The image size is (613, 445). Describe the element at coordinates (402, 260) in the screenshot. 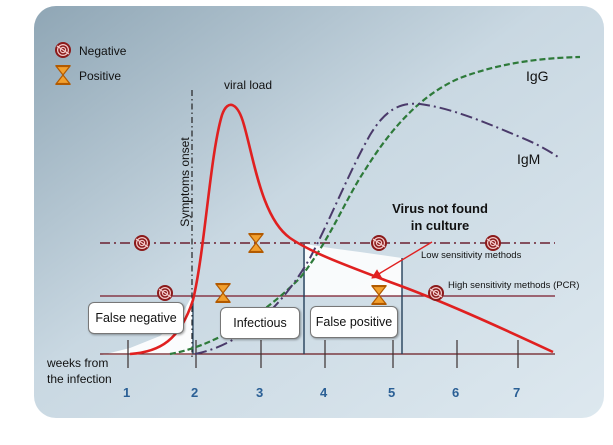

I see `virus-not-found-arrow` at that location.